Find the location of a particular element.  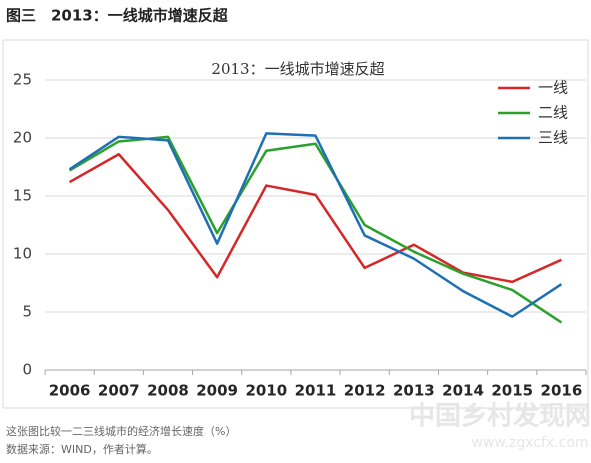

x-tick-label: 2010 is located at coordinates (266, 391).